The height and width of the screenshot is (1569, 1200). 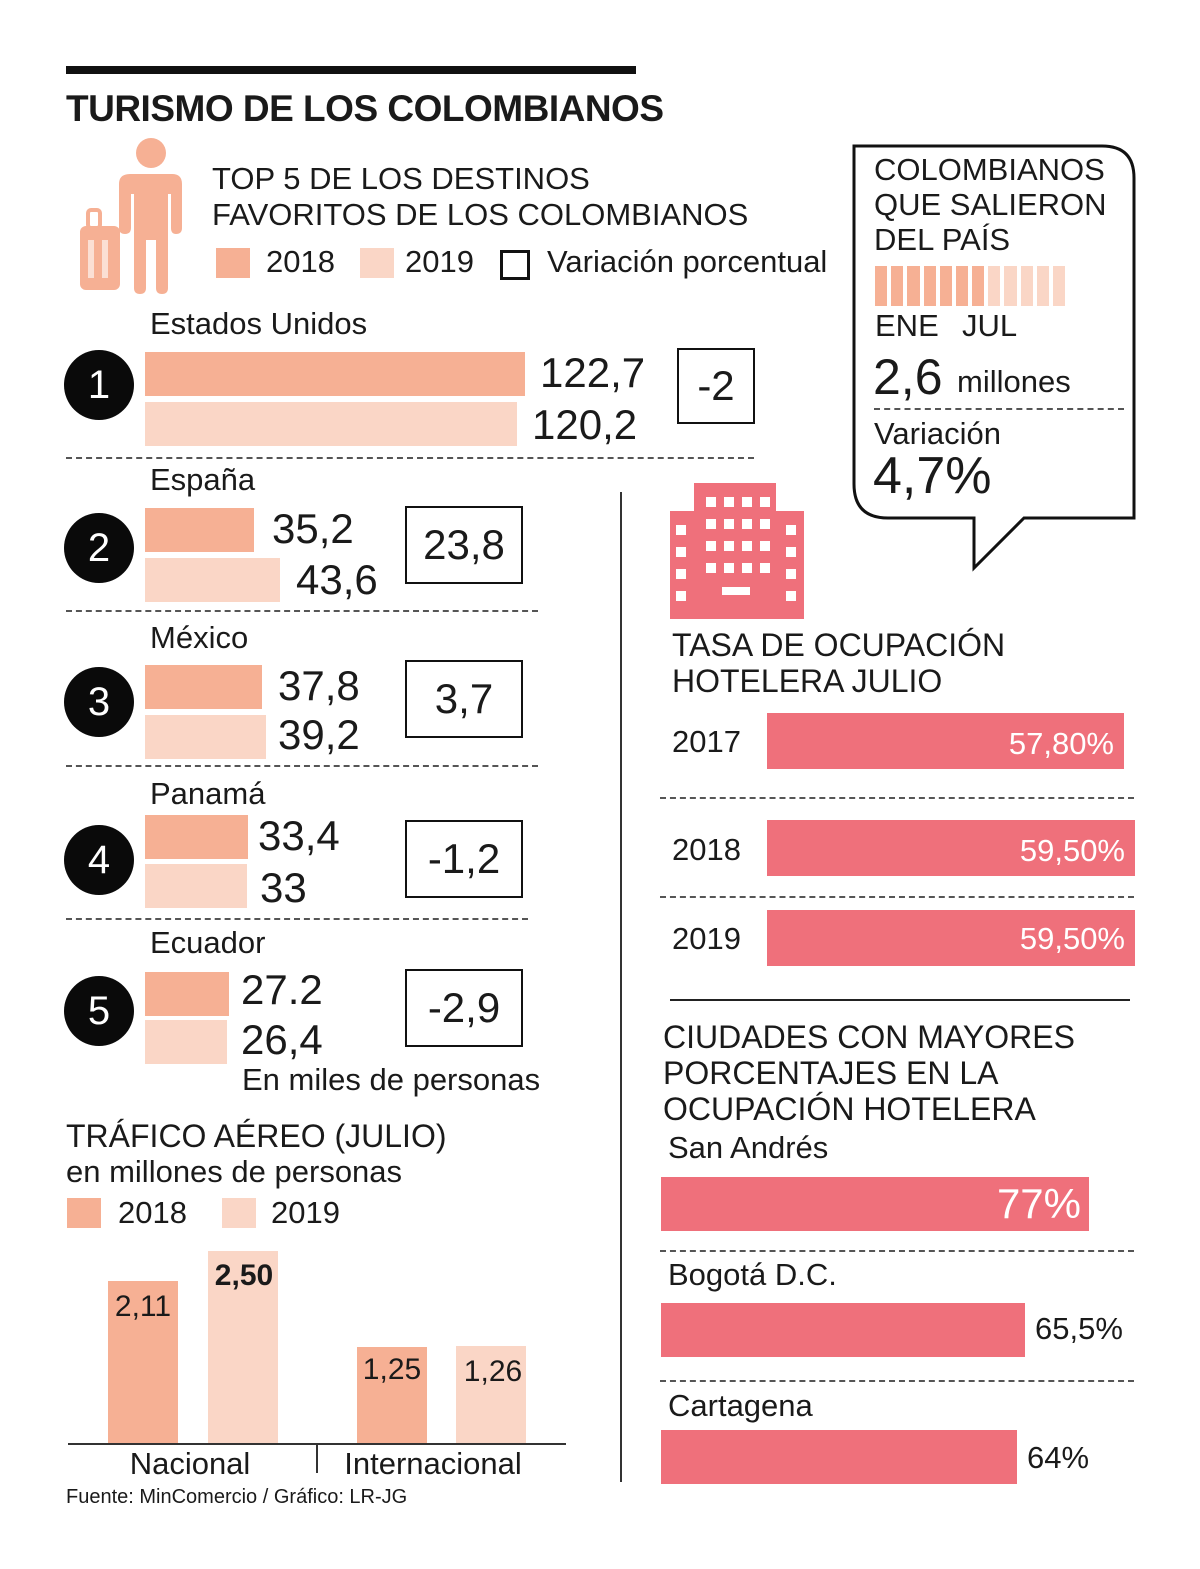 I want to click on variation-box: -2,9, so click(x=464, y=1008).